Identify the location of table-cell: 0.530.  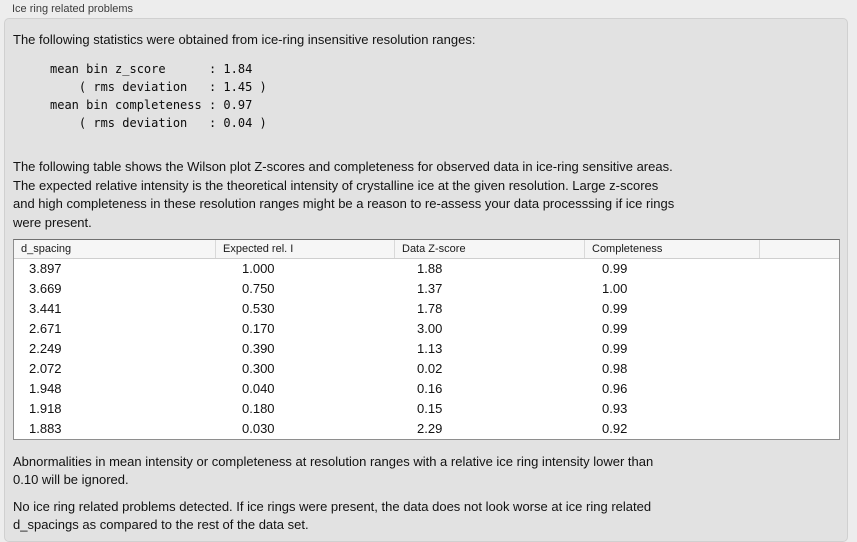
(258, 308).